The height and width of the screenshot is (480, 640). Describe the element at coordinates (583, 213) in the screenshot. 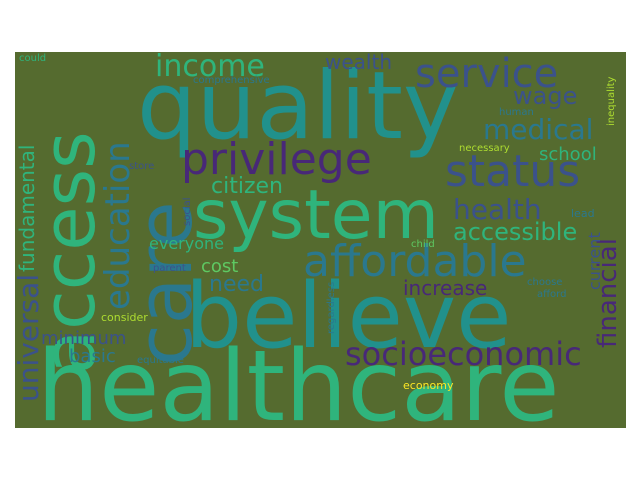

I see `word-lead: lead` at that location.